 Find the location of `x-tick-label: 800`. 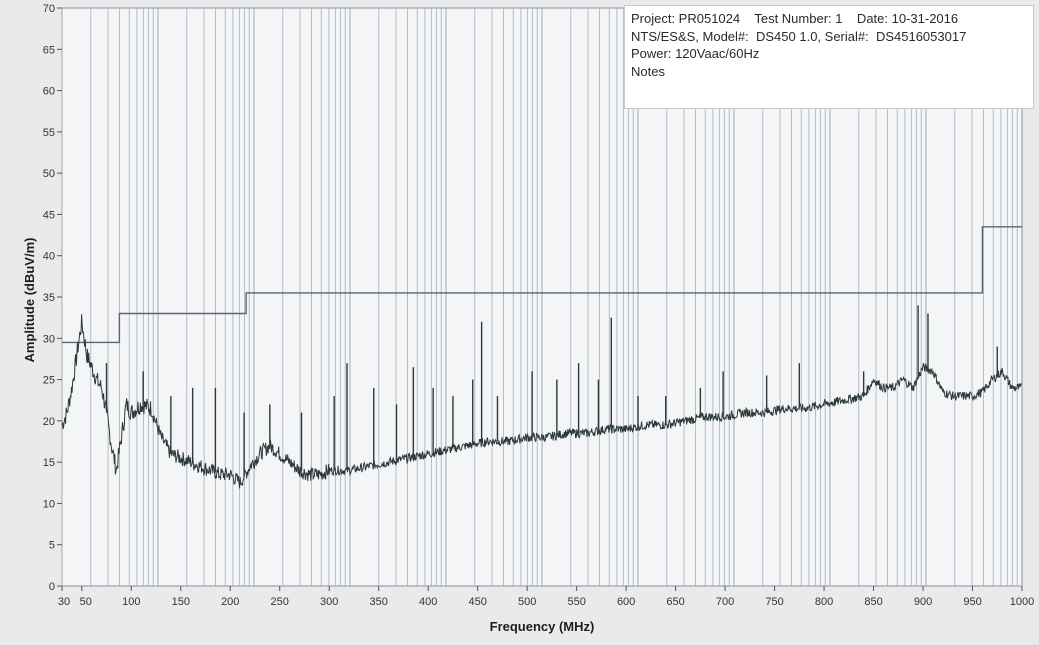

x-tick-label: 800 is located at coordinates (824, 602).